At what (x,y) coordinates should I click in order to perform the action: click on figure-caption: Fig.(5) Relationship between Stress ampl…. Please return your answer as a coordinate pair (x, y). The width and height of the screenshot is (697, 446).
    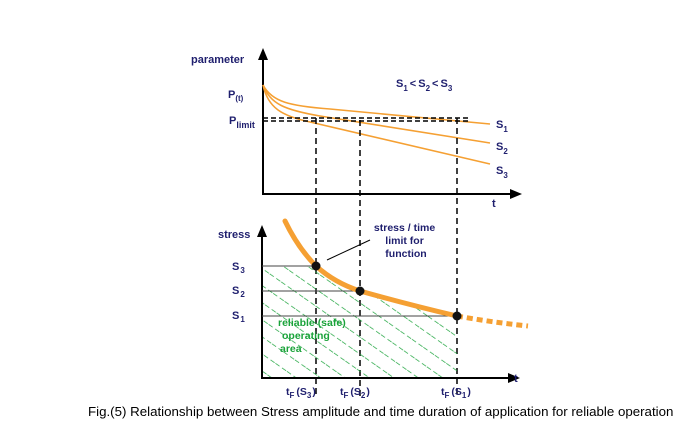
    Looking at the image, I should click on (381, 411).